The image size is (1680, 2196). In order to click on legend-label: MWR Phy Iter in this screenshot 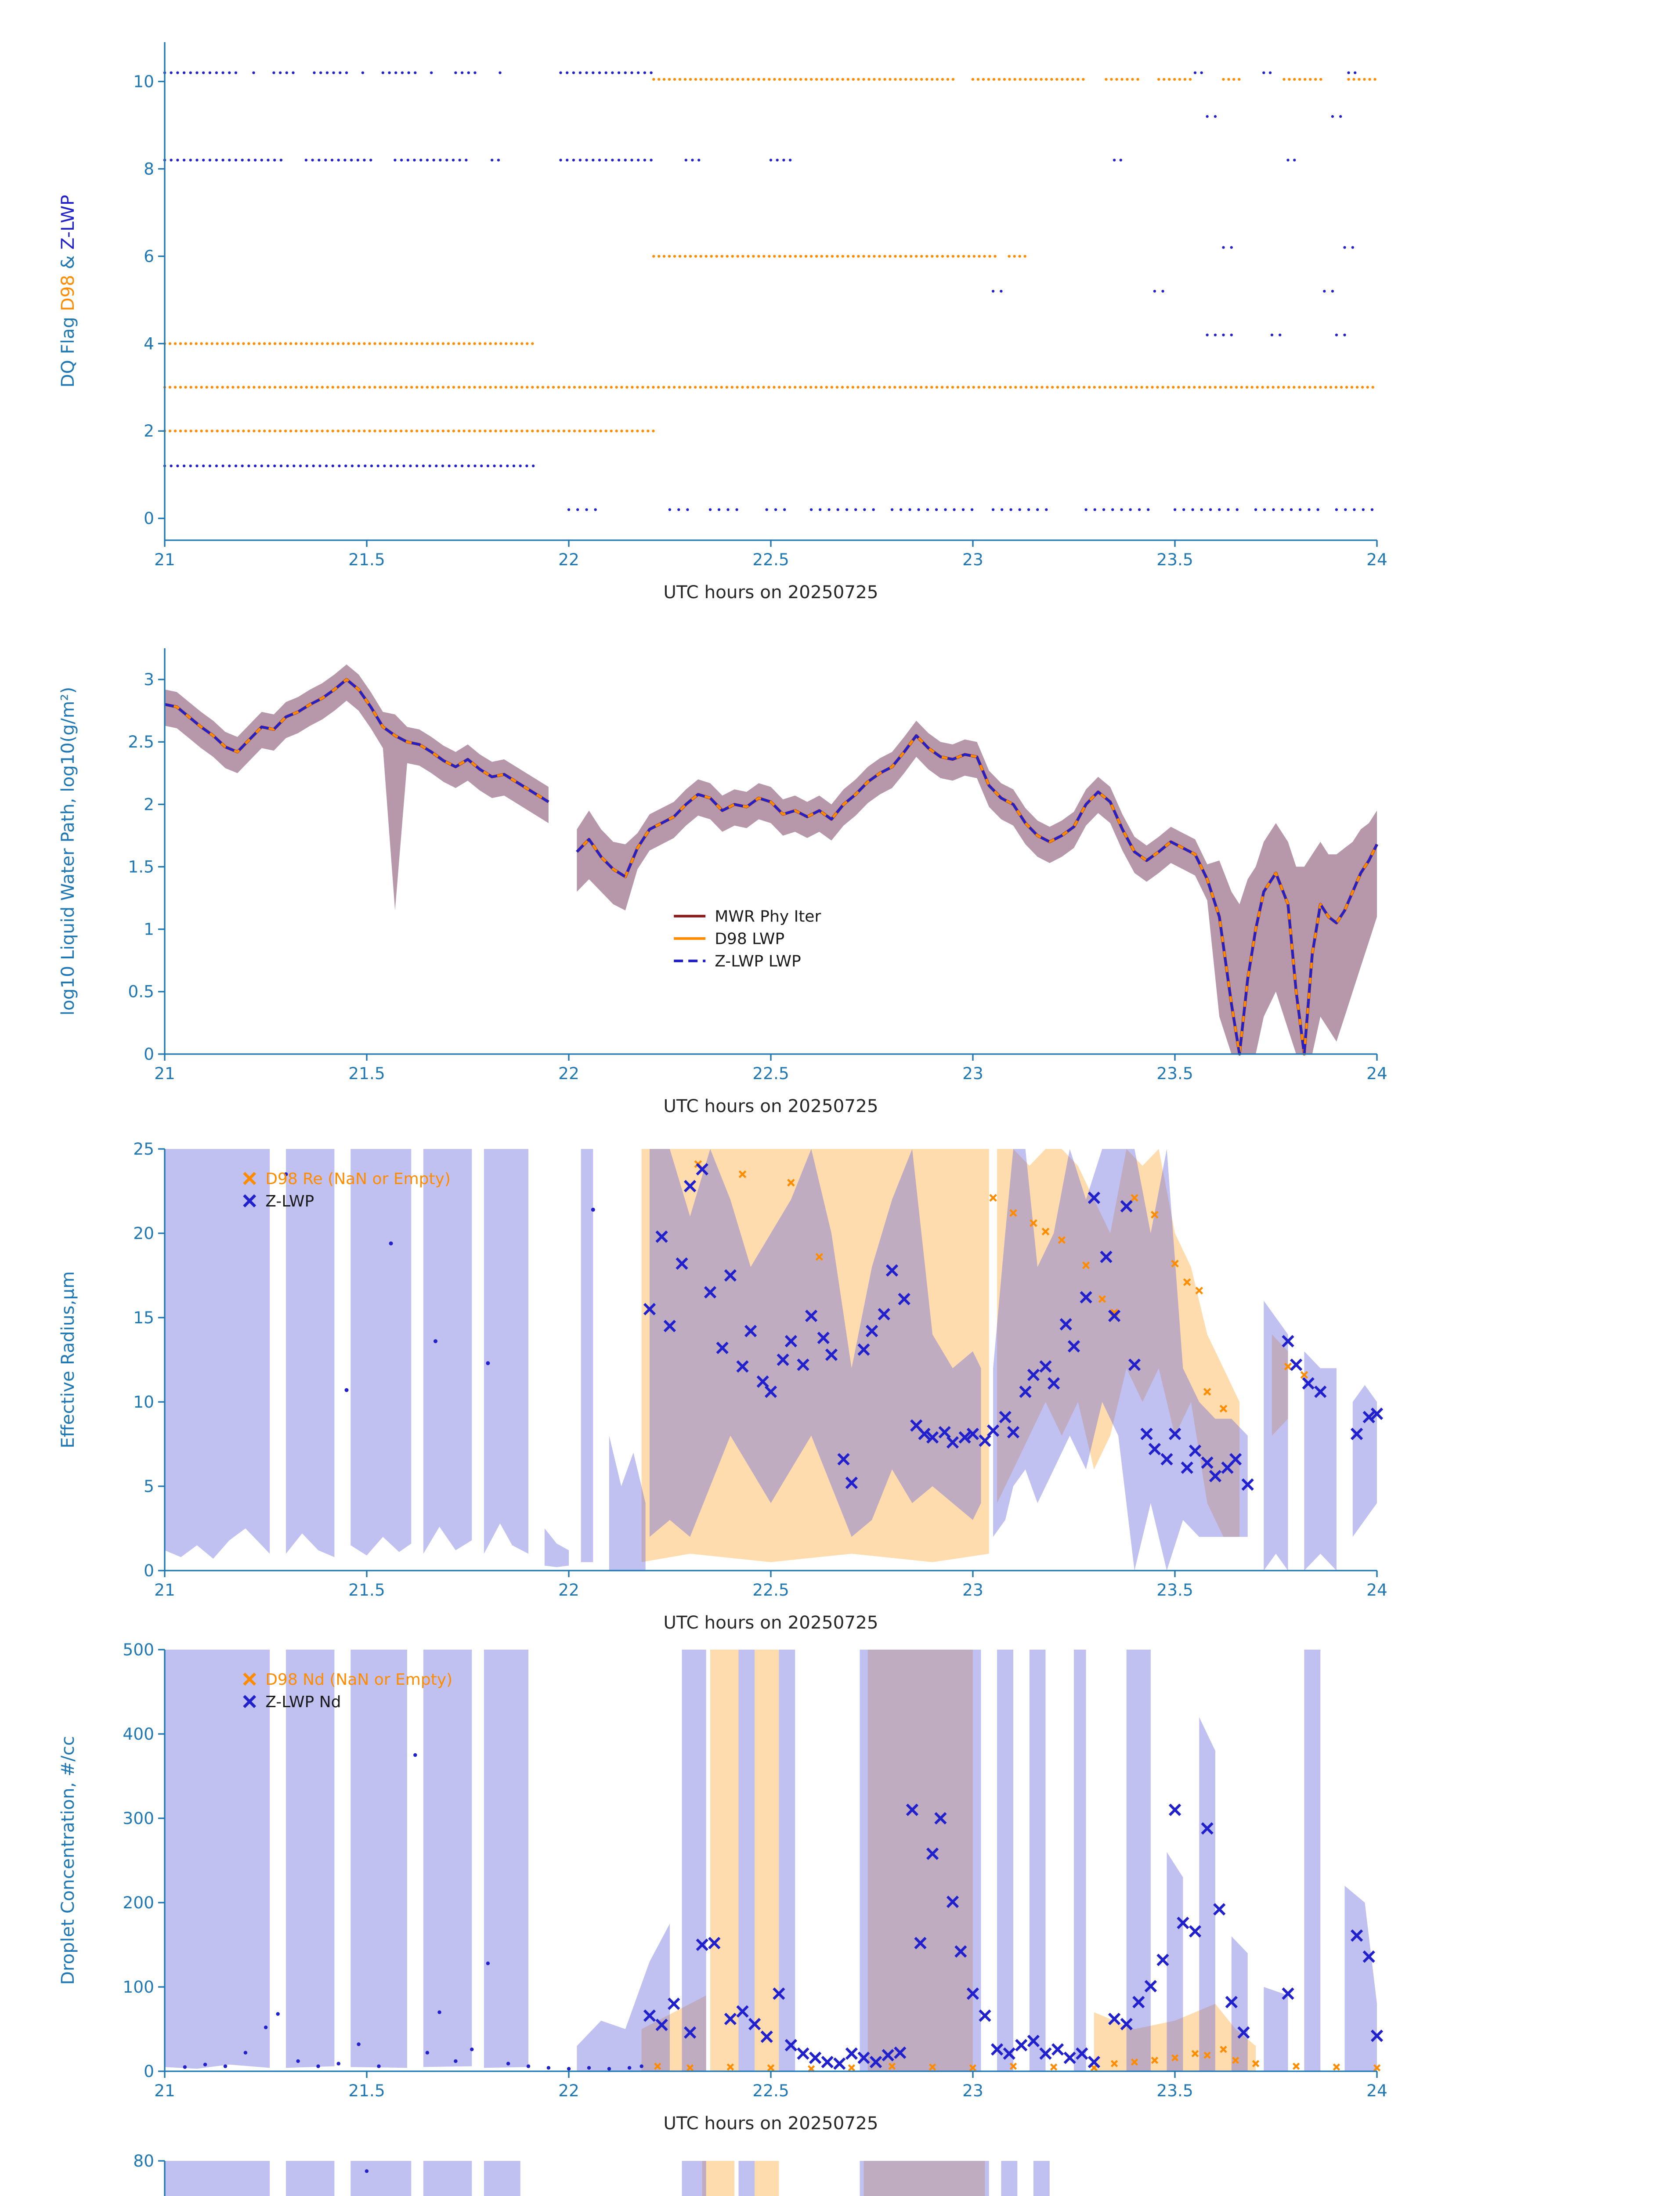, I will do `click(768, 916)`.